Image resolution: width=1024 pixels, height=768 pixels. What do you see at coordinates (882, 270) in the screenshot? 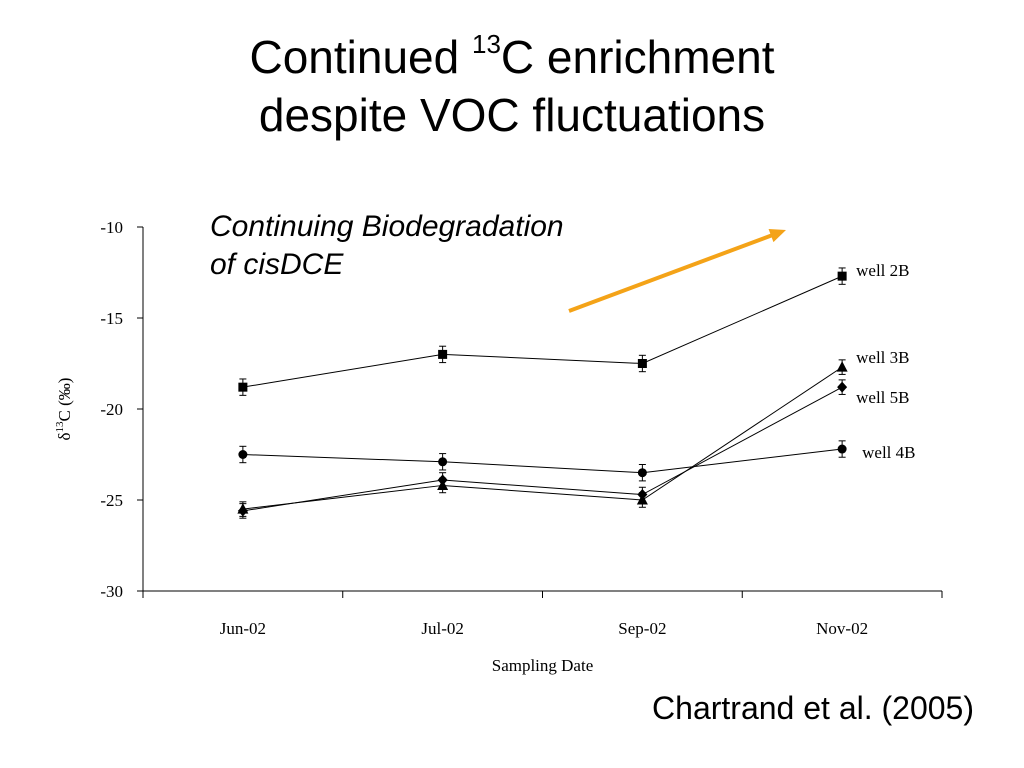
I see `series-label: well 2B` at bounding box center [882, 270].